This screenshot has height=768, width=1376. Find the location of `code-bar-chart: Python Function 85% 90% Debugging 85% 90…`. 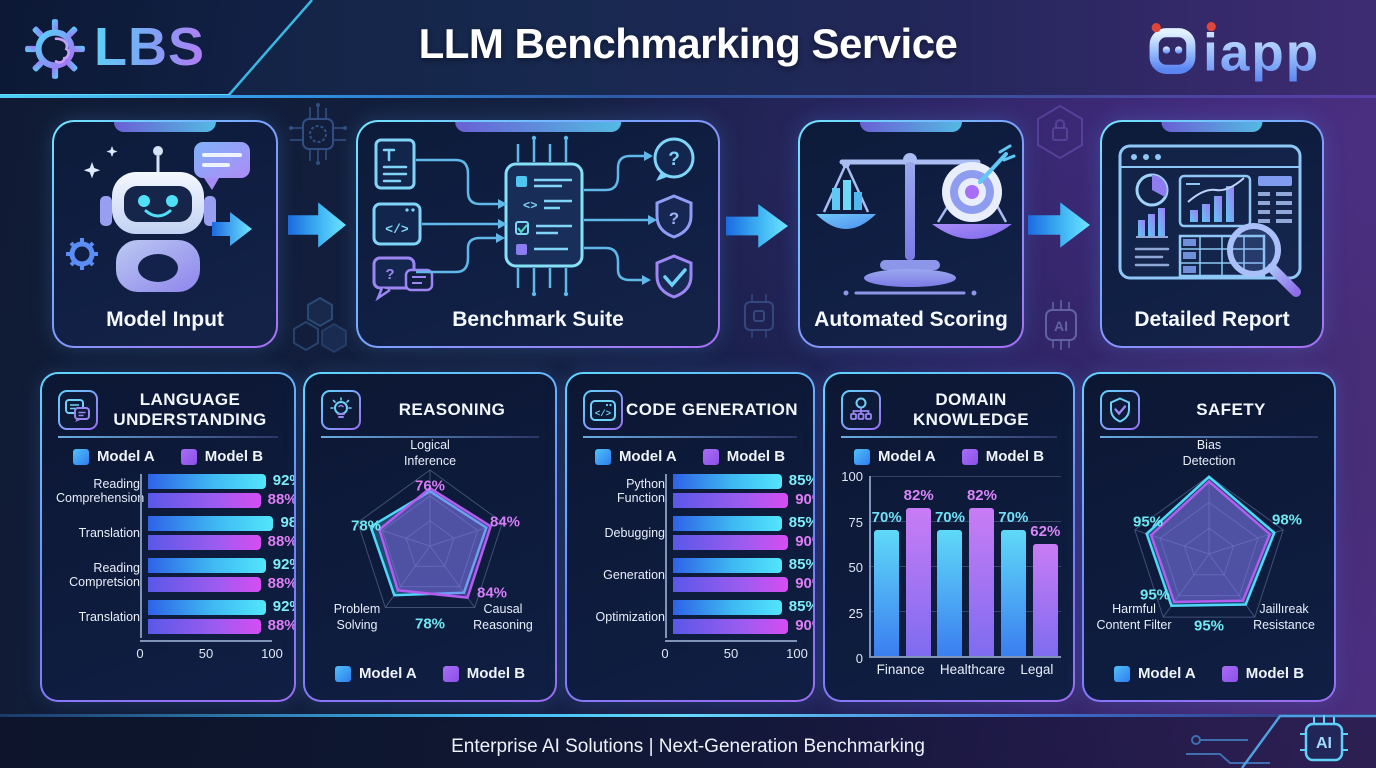

code-bar-chart: Python Function 85% 90% Debugging 85% 90… is located at coordinates (697, 566).